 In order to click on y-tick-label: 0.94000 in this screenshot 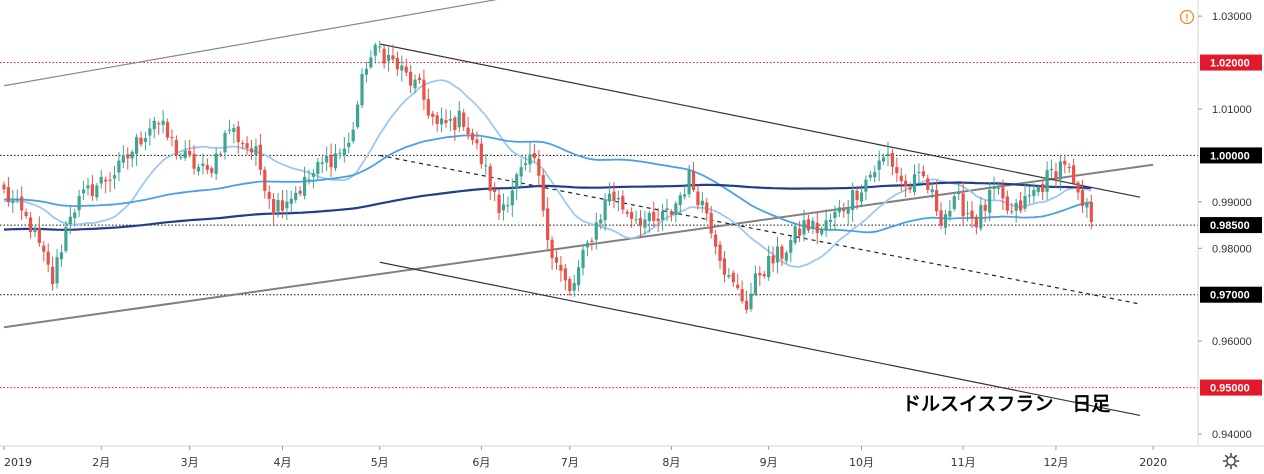, I will do `click(1232, 435)`.